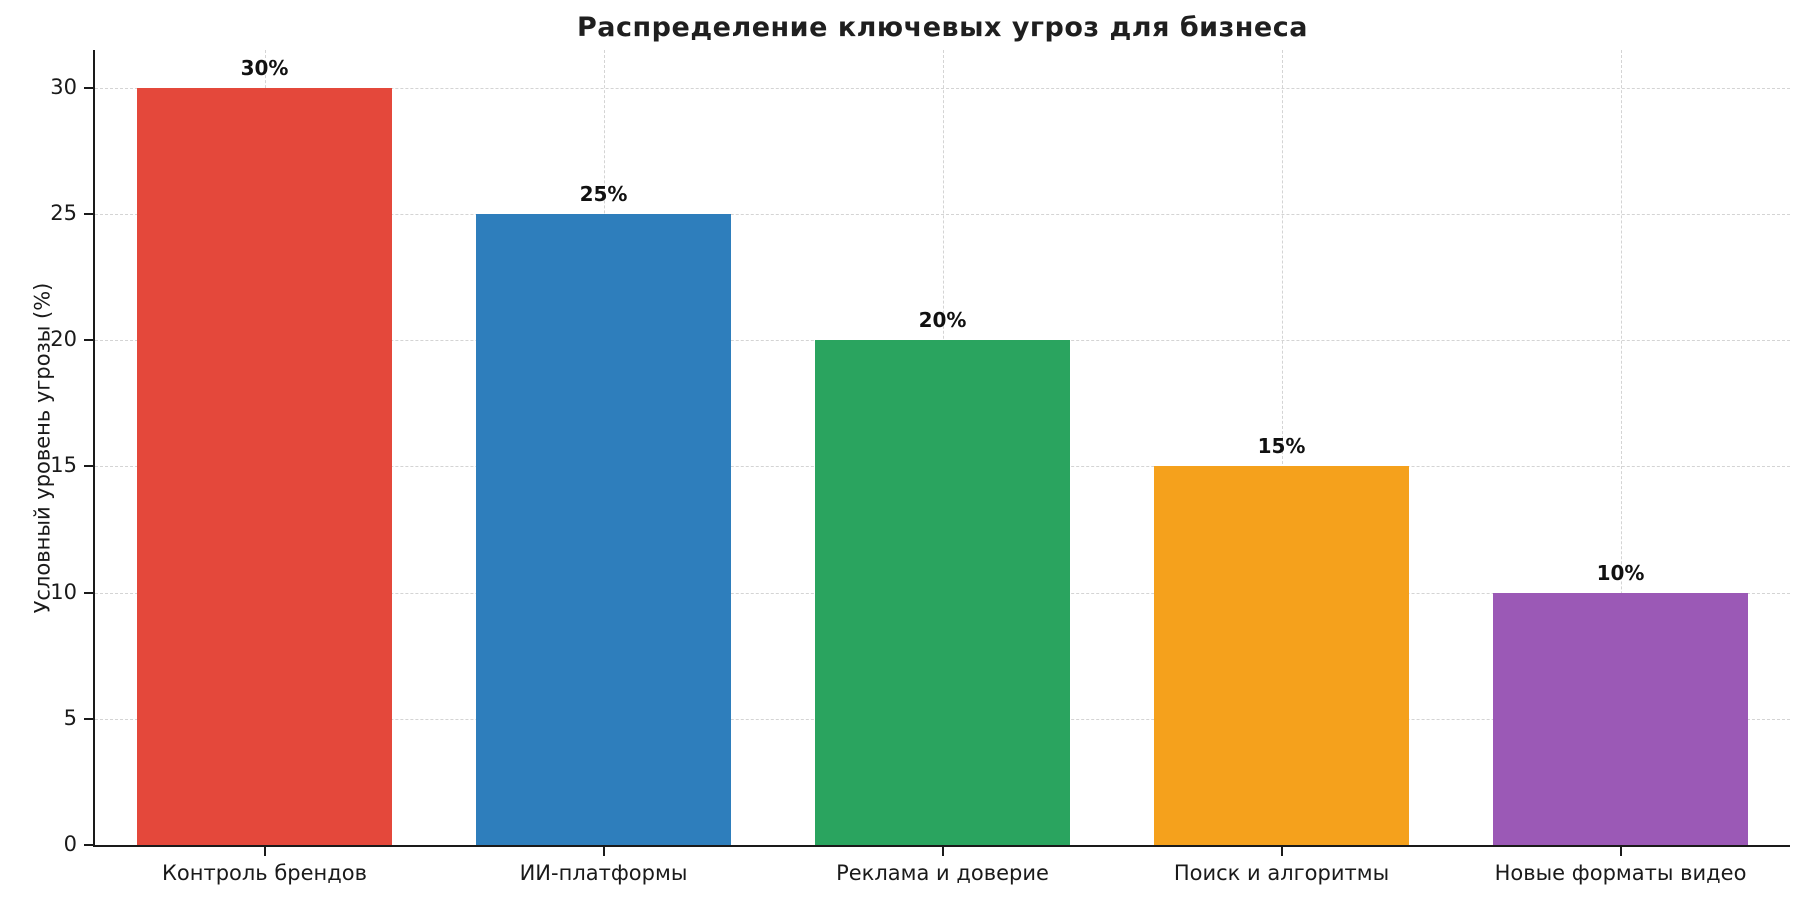  I want to click on y-tick-label: 5, so click(70, 717).